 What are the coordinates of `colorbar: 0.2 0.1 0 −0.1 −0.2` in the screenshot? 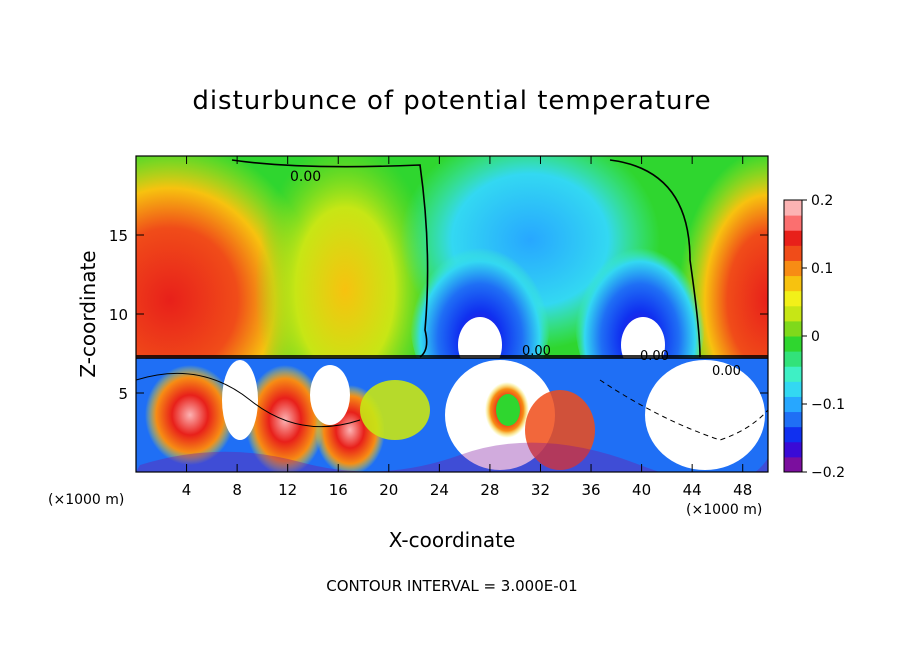 It's located at (814, 337).